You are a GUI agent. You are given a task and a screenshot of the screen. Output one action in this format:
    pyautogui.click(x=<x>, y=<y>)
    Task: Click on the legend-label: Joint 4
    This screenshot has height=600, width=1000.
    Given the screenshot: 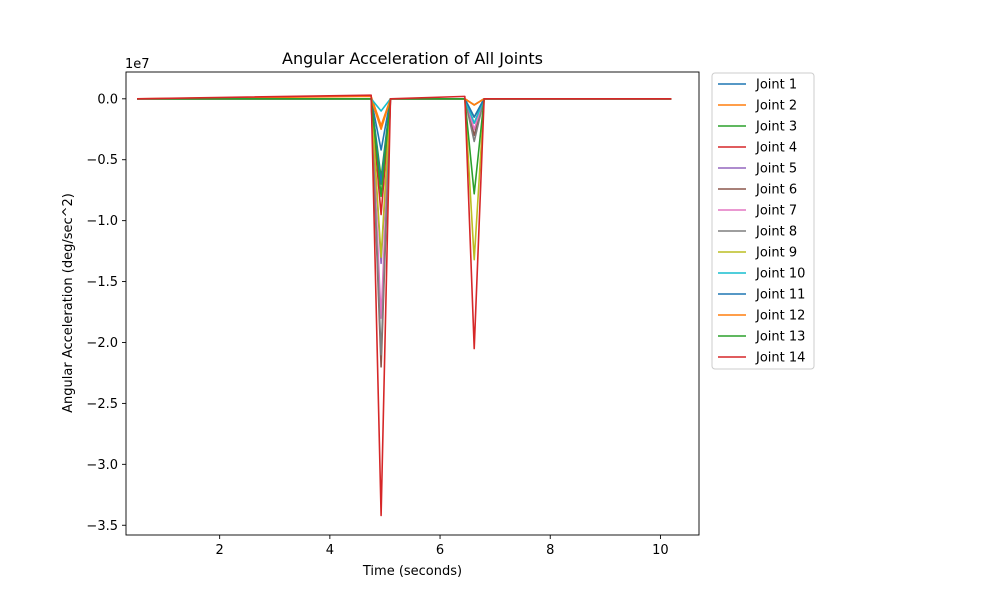 What is the action you would take?
    pyautogui.click(x=776, y=148)
    